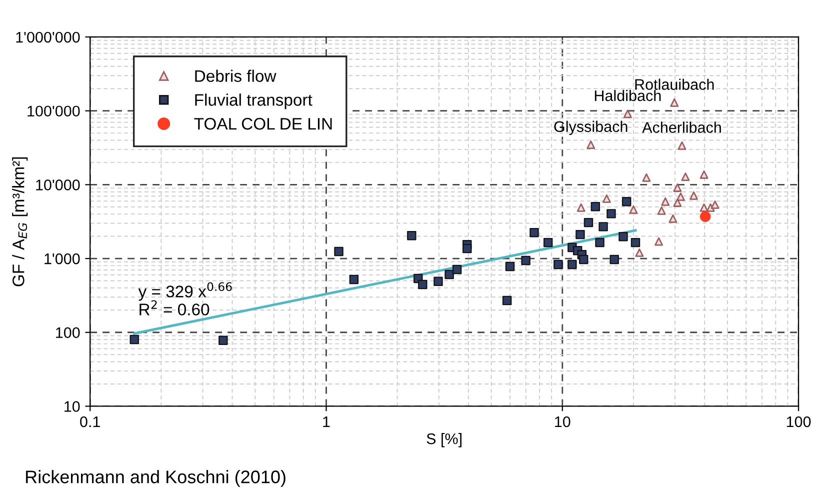  I want to click on x-axis-title: S [%], so click(444, 440).